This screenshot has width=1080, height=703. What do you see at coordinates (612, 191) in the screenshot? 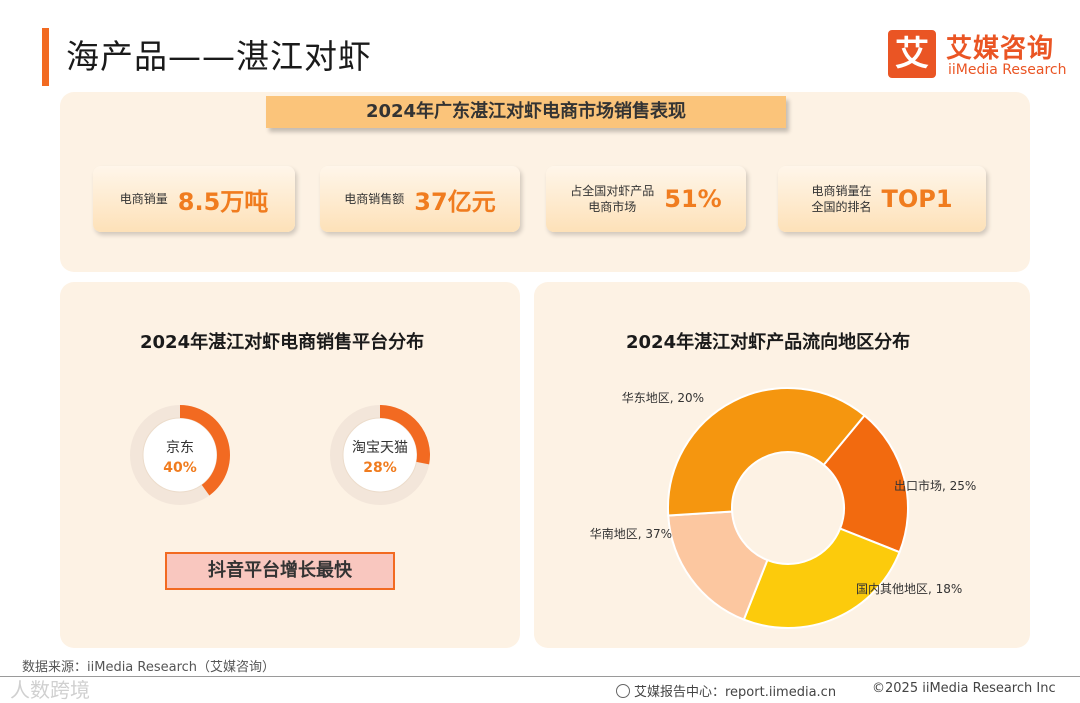
I see `kpi-label-line1: 占全国对虾产品` at bounding box center [612, 191].